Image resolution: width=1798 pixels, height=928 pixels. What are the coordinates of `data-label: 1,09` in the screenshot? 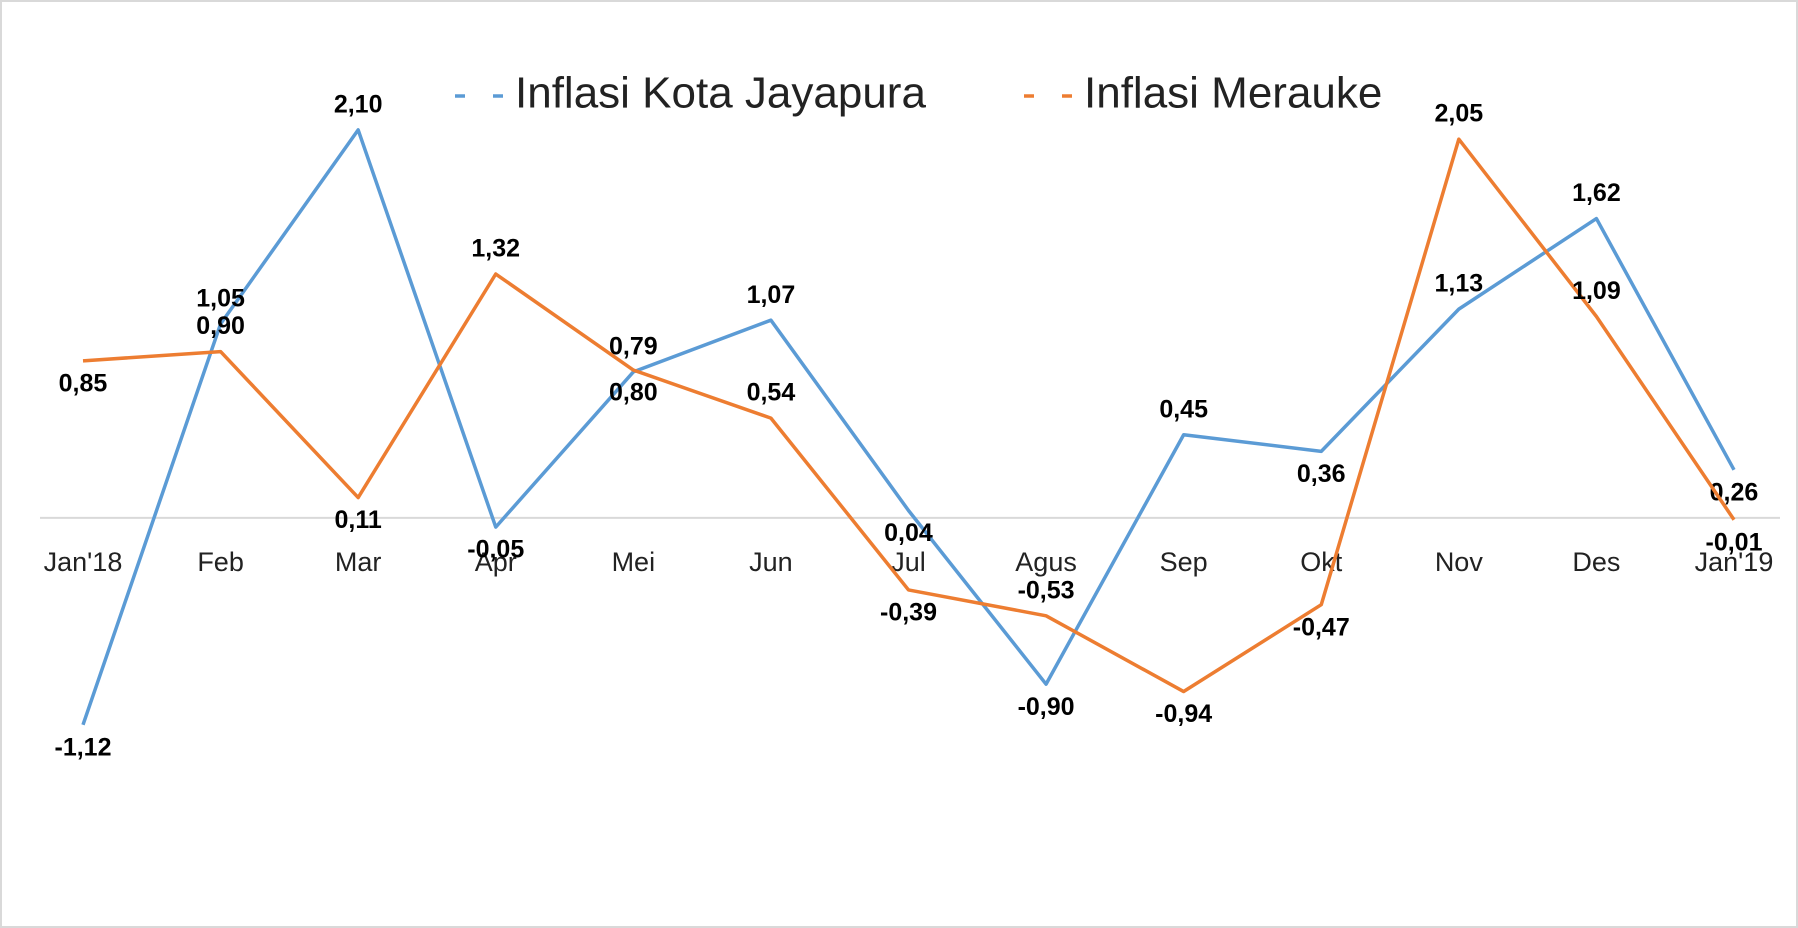 It's located at (1596, 291).